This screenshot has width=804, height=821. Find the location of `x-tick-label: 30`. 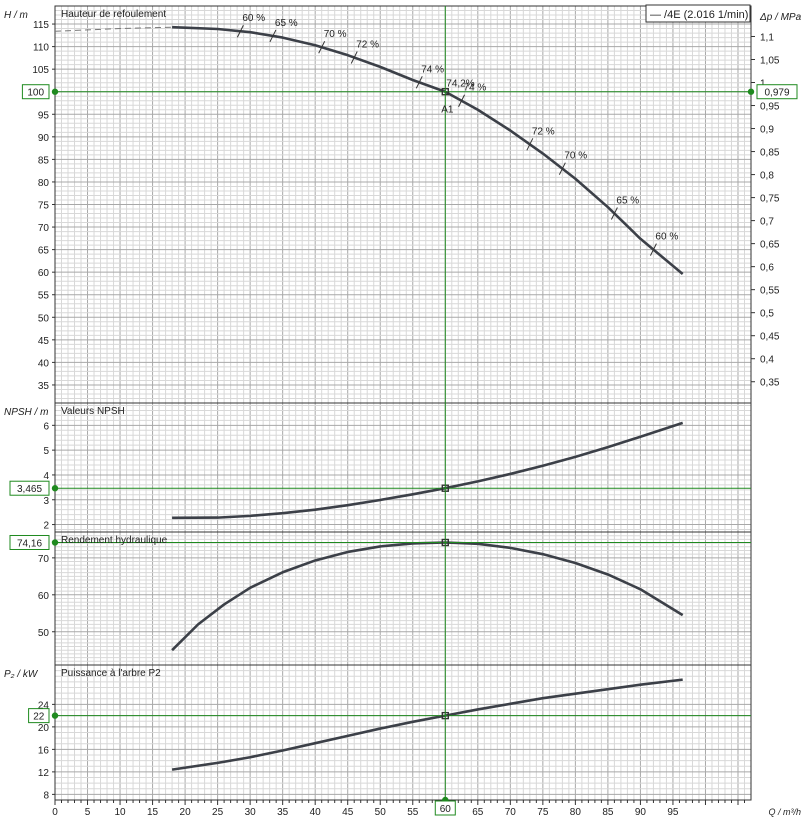

x-tick-label: 30 is located at coordinates (251, 812).